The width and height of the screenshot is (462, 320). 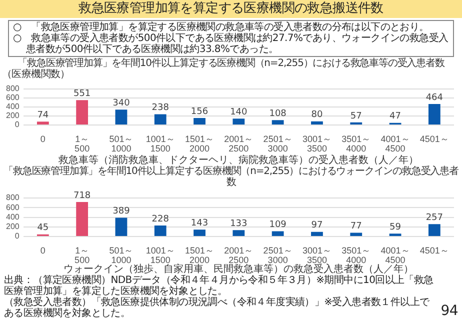 What do you see at coordinates (356, 227) in the screenshot?
I see `data-label: 77` at bounding box center [356, 227].